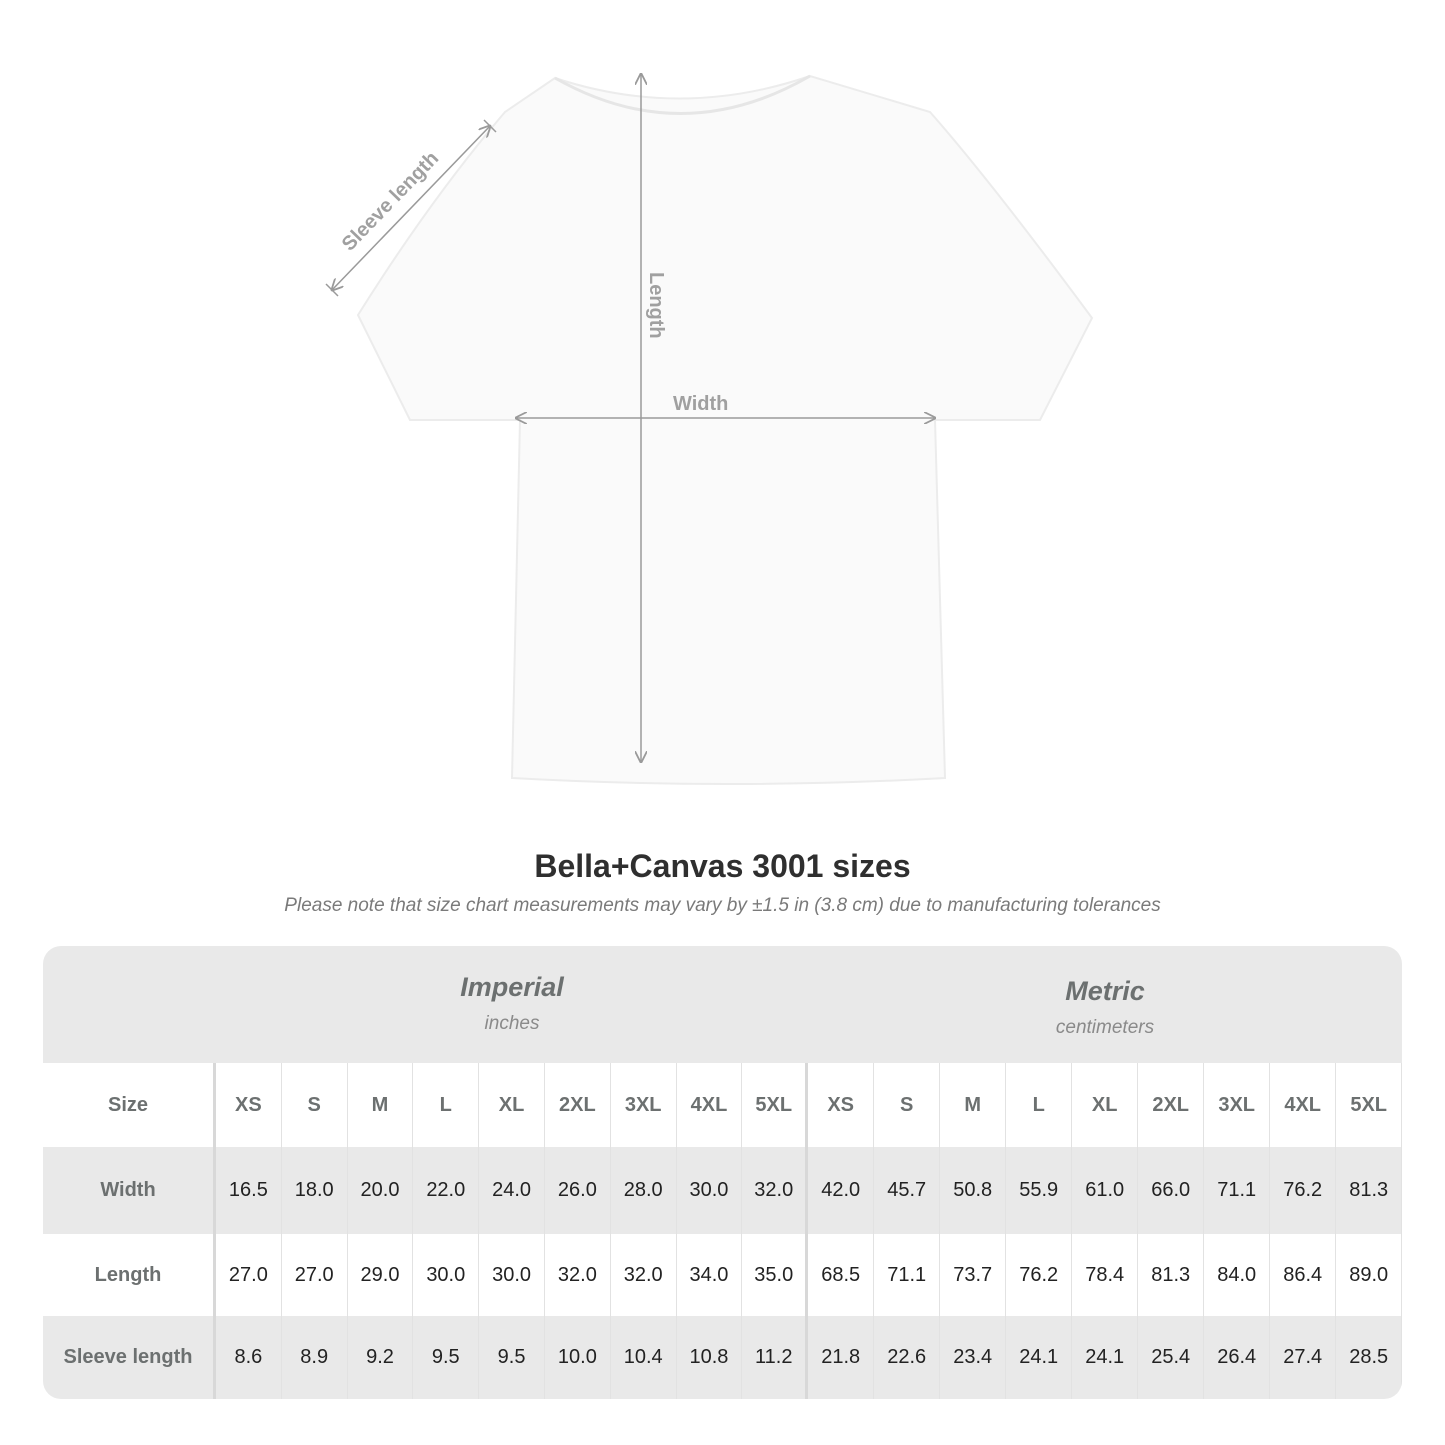 The image size is (1445, 1445). I want to click on length-label: Length, so click(656, 305).